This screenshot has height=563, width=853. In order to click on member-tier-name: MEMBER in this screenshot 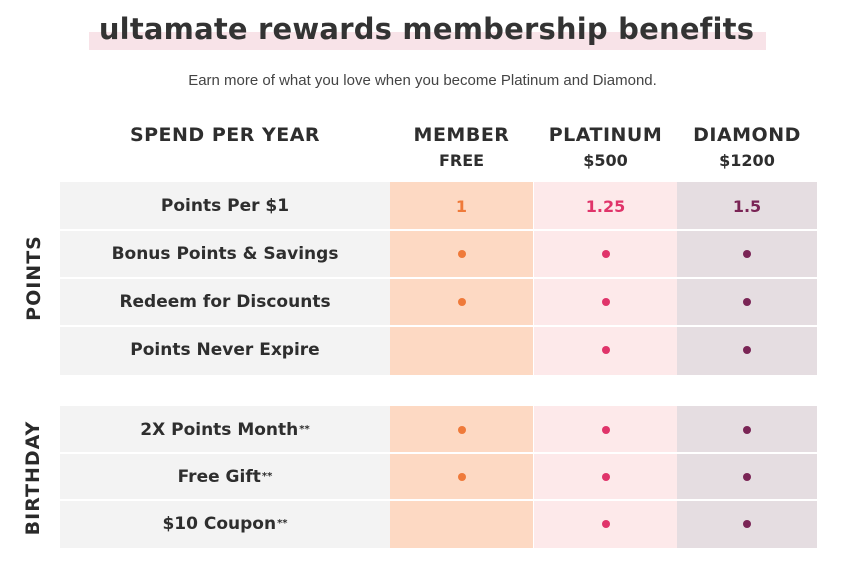, I will do `click(461, 135)`.